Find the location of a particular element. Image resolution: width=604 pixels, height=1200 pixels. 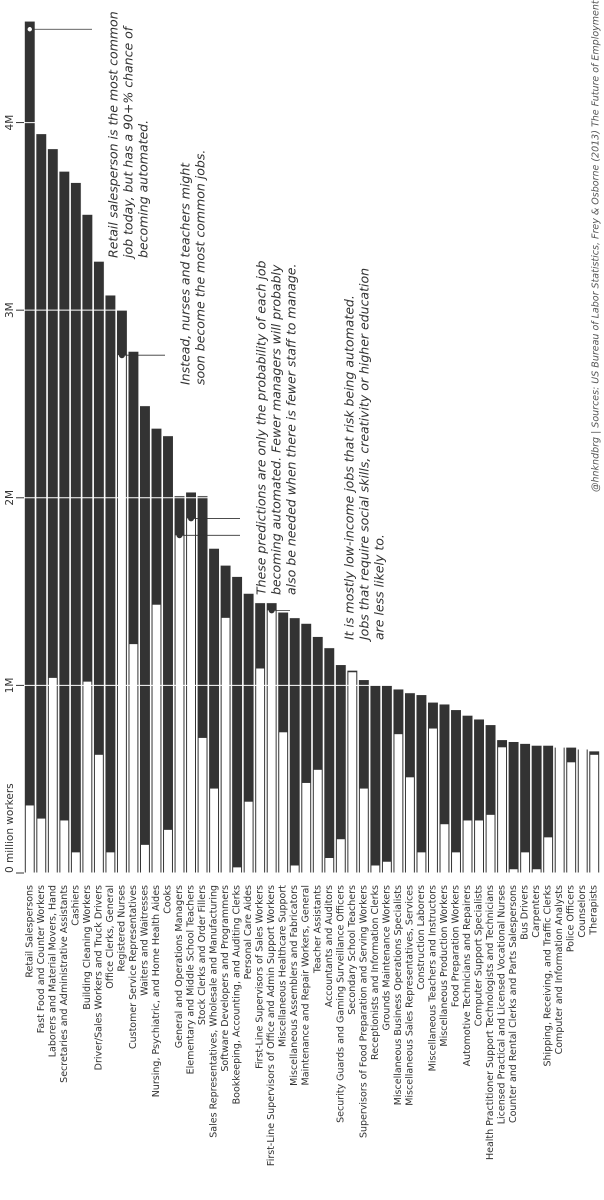

x-tick-label: Customer Service Representatives is located at coordinates (133, 967).